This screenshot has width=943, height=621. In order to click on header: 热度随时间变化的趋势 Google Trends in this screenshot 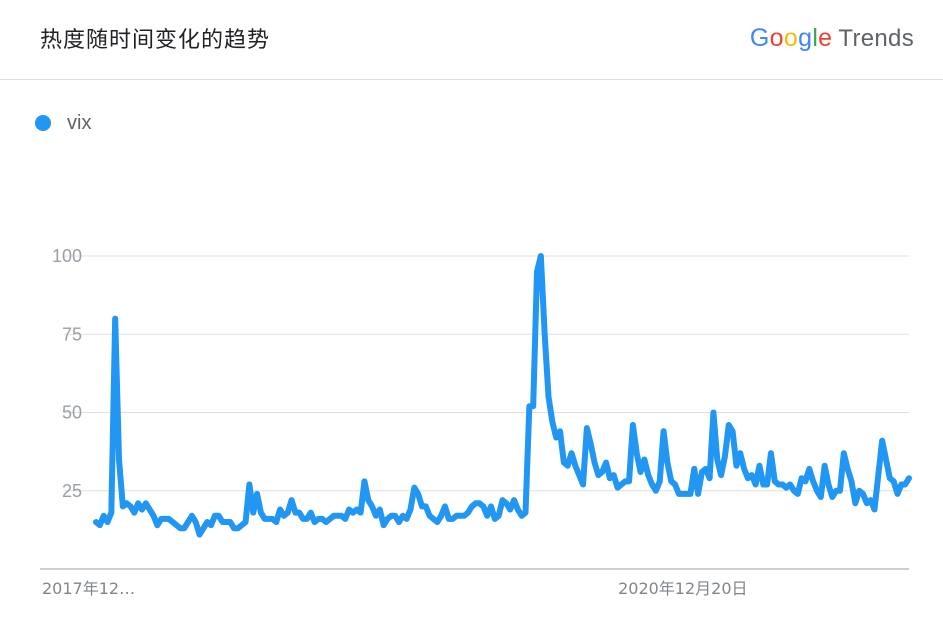, I will do `click(471, 40)`.